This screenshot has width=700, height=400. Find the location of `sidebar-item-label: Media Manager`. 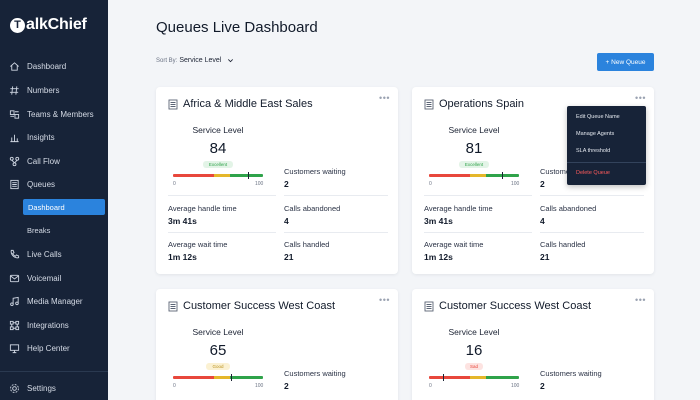

sidebar-item-label: Media Manager is located at coordinates (55, 301).